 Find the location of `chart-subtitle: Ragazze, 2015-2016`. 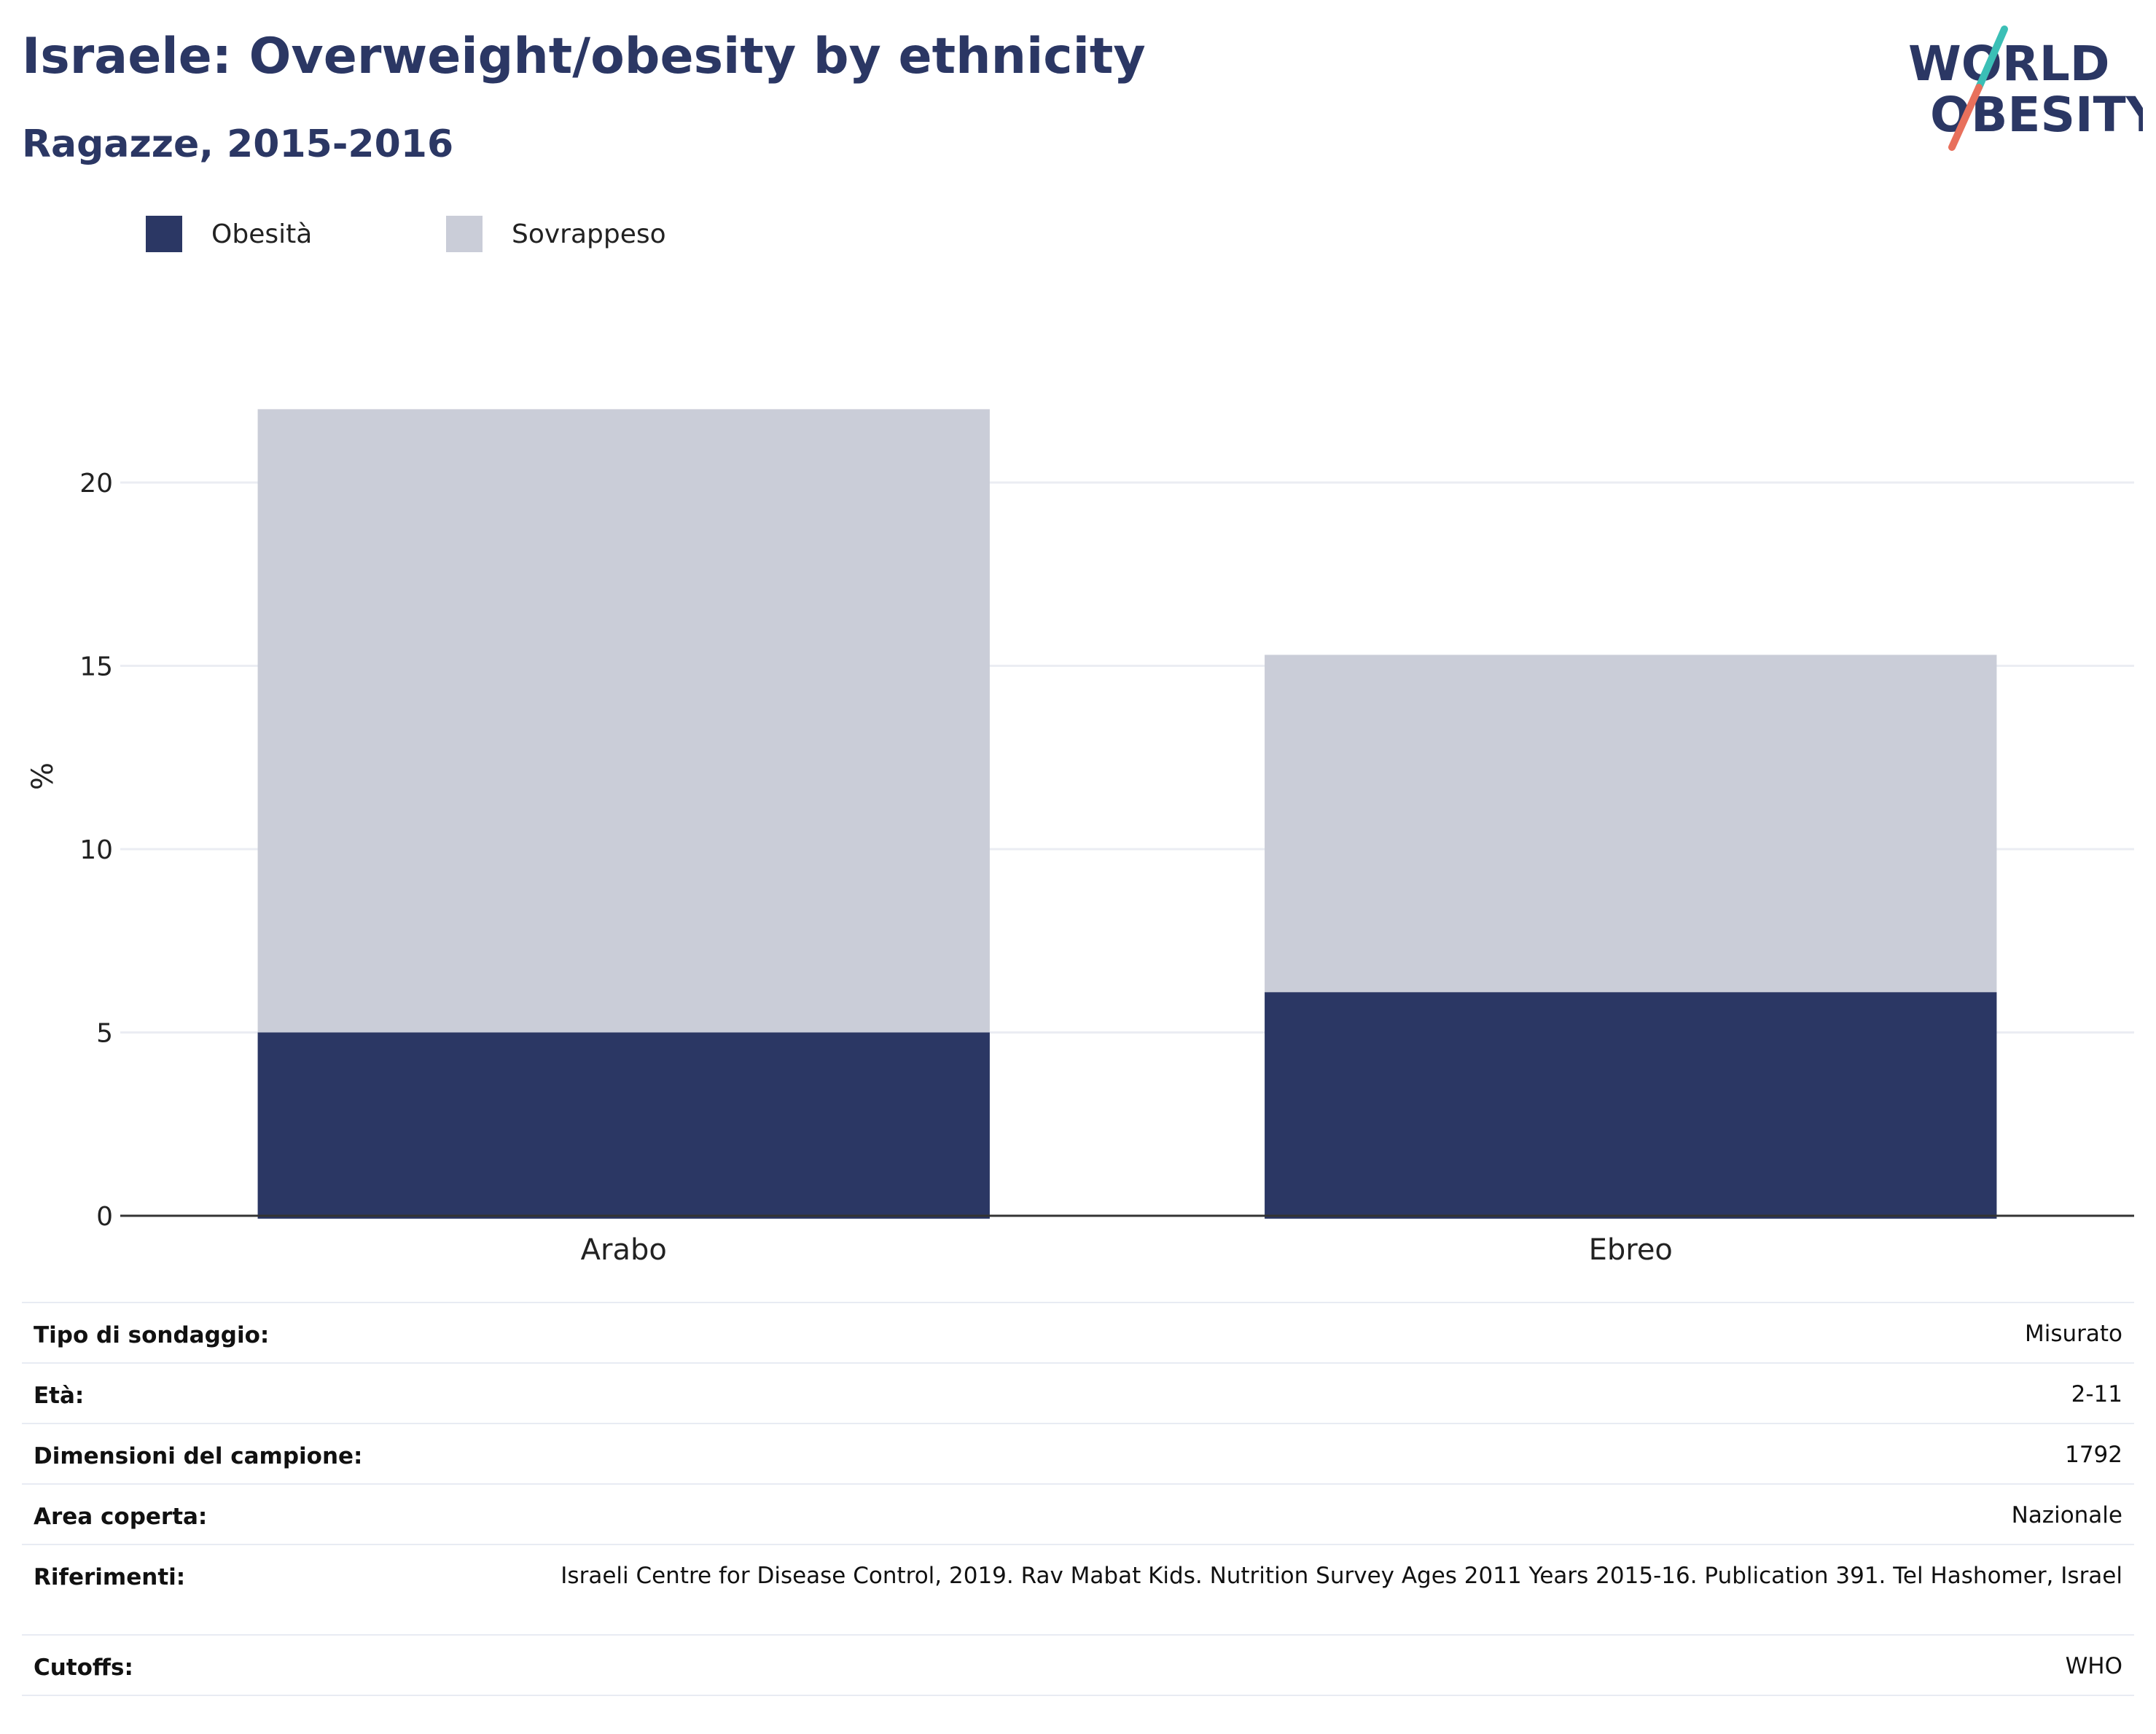

chart-subtitle: Ragazze, 2015-2016 is located at coordinates (238, 144).